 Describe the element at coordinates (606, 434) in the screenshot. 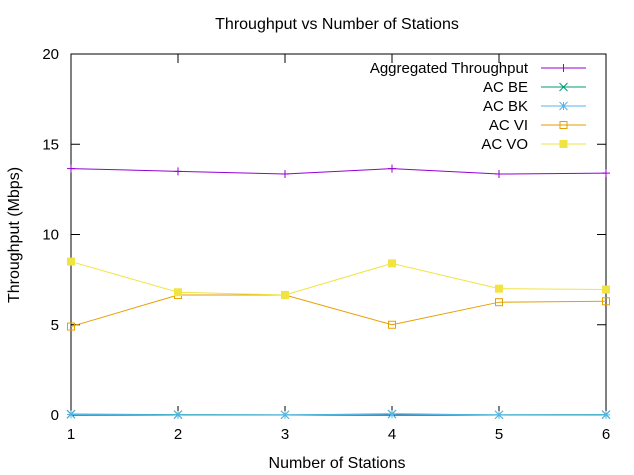

I see `x-tick-label: 6` at that location.